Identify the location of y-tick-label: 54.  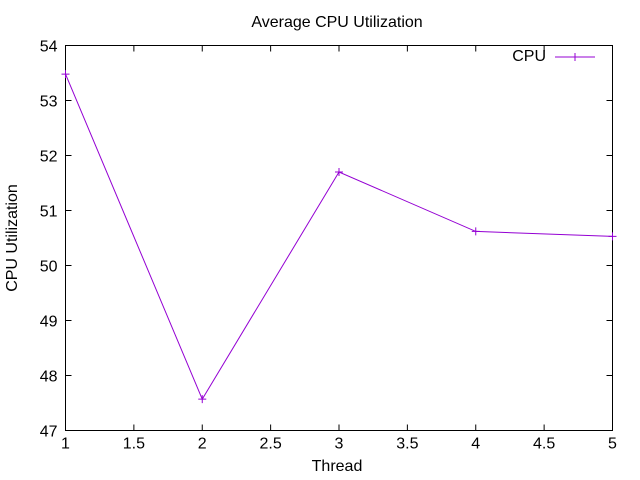
(49, 47).